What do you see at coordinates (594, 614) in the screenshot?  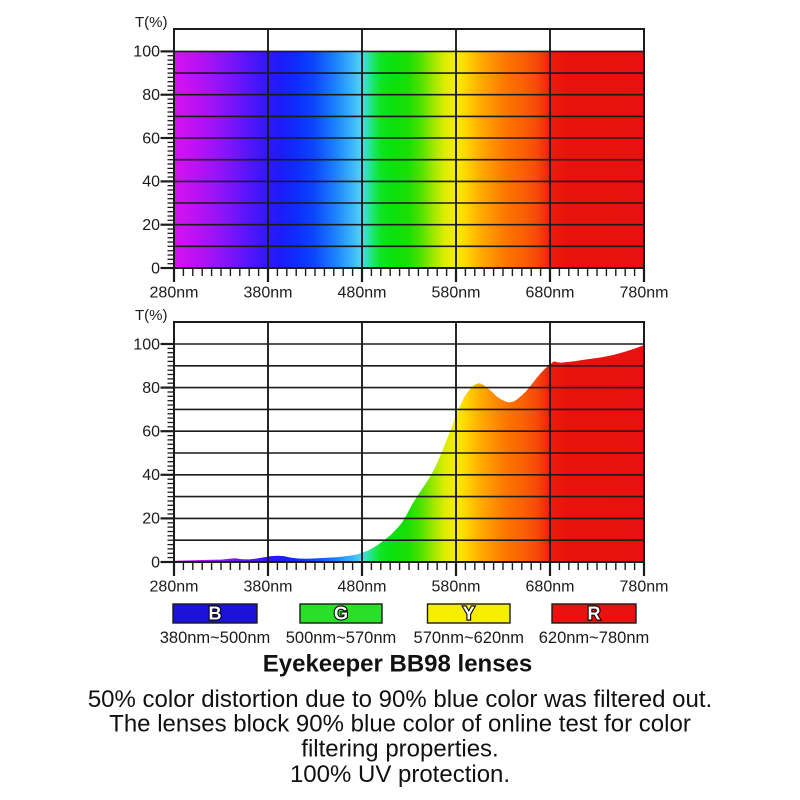 I see `svg-text: R` at bounding box center [594, 614].